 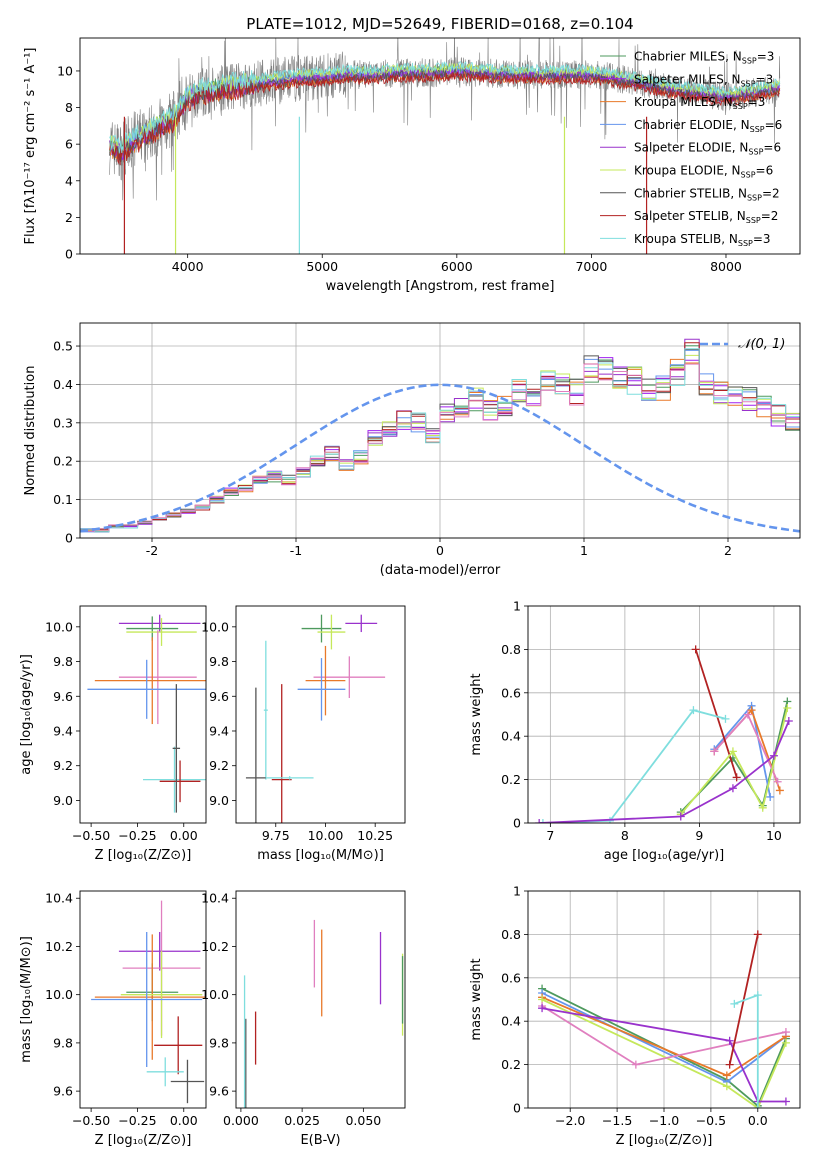 What do you see at coordinates (517, 606) in the screenshot?
I see `y-tick-label: 1` at bounding box center [517, 606].